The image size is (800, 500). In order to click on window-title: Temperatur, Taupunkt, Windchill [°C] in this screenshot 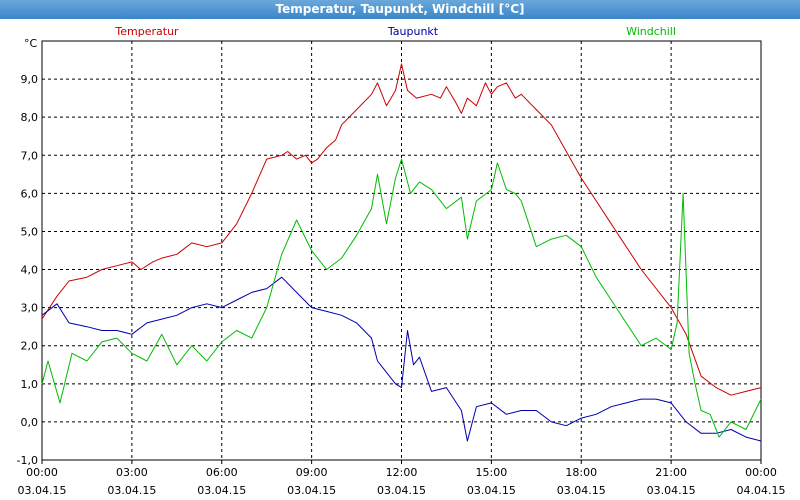, I will do `click(400, 9)`.